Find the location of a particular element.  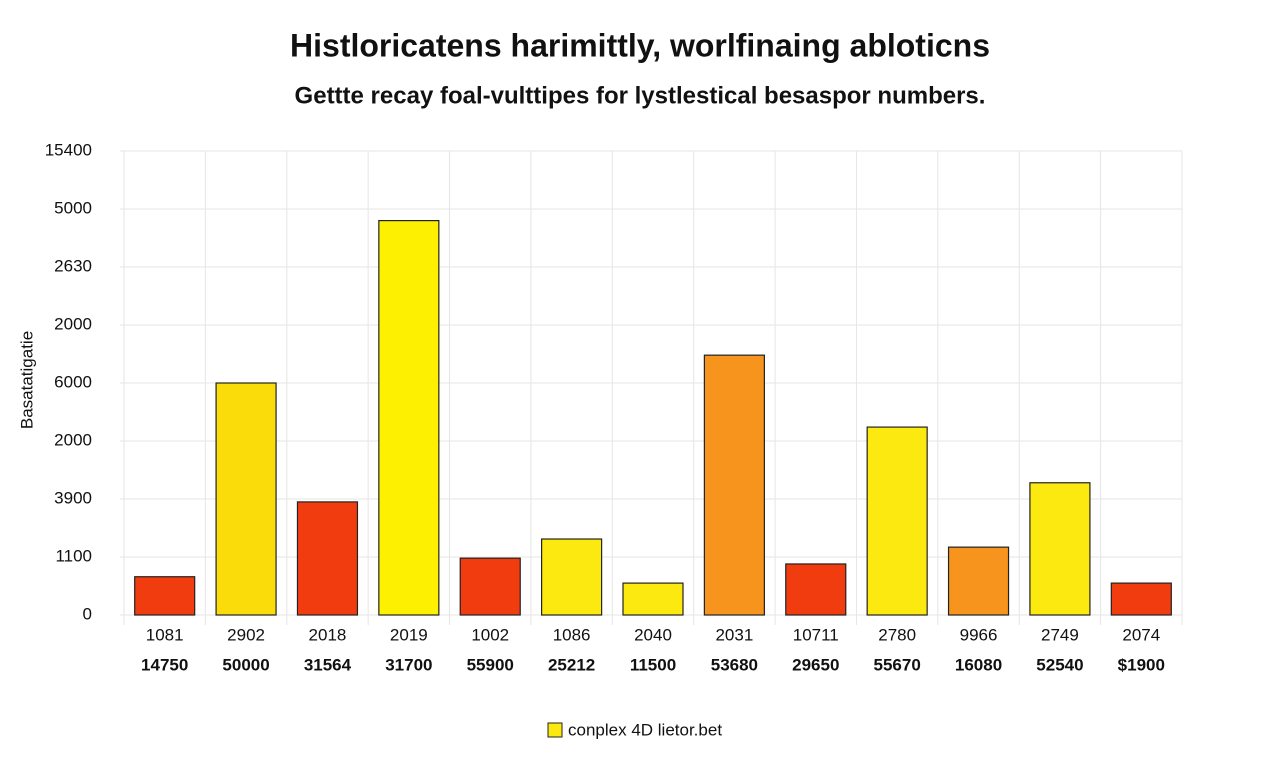

x-tick-sublabel: 53680 is located at coordinates (734, 664).